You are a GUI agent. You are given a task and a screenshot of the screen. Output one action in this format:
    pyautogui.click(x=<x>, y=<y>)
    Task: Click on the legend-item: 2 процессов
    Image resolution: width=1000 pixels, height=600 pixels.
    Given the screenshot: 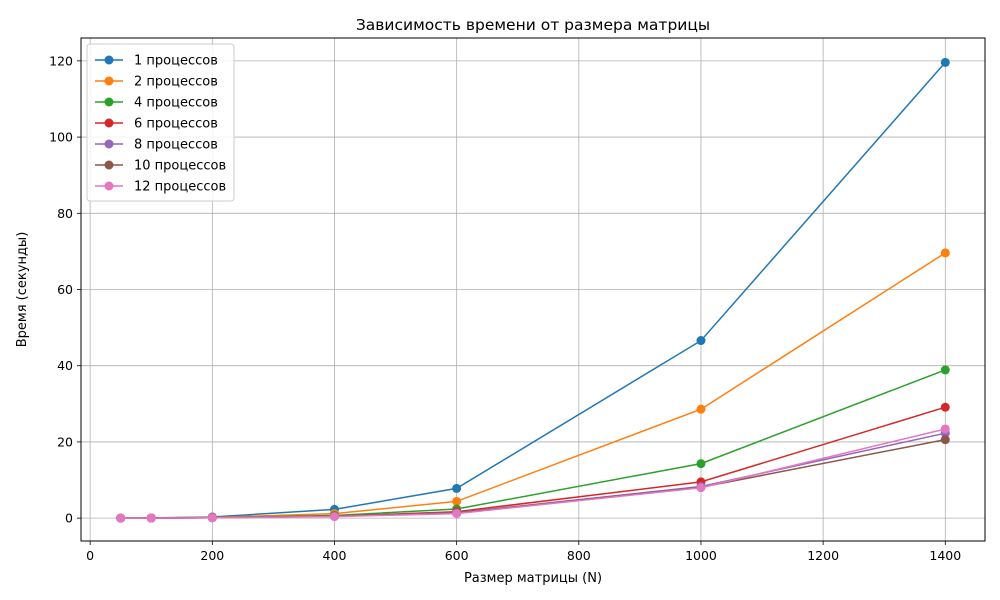 What is the action you would take?
    pyautogui.click(x=156, y=82)
    